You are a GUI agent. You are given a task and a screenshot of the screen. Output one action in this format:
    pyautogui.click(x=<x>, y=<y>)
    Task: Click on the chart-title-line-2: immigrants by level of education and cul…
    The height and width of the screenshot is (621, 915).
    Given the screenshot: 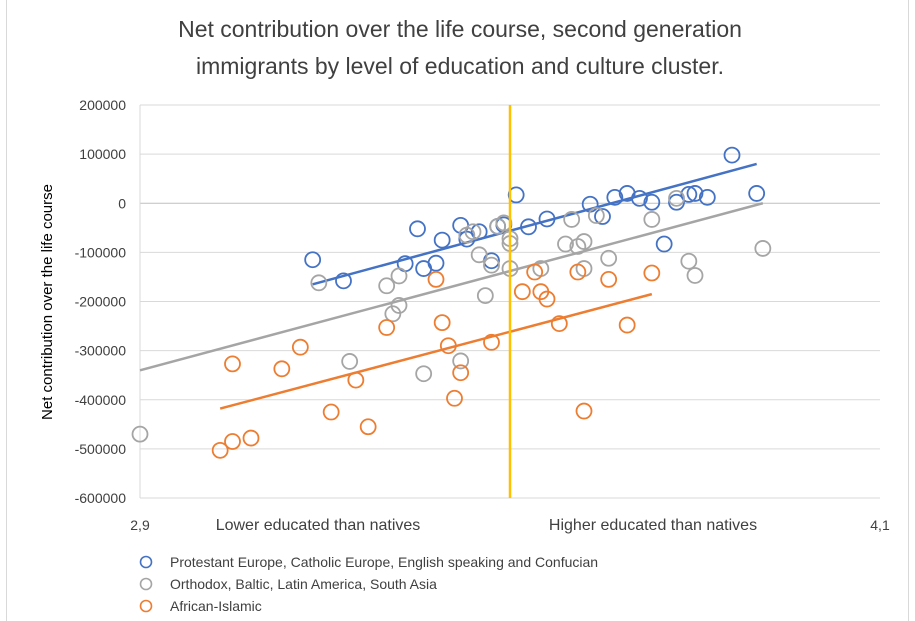 What is the action you would take?
    pyautogui.click(x=460, y=66)
    